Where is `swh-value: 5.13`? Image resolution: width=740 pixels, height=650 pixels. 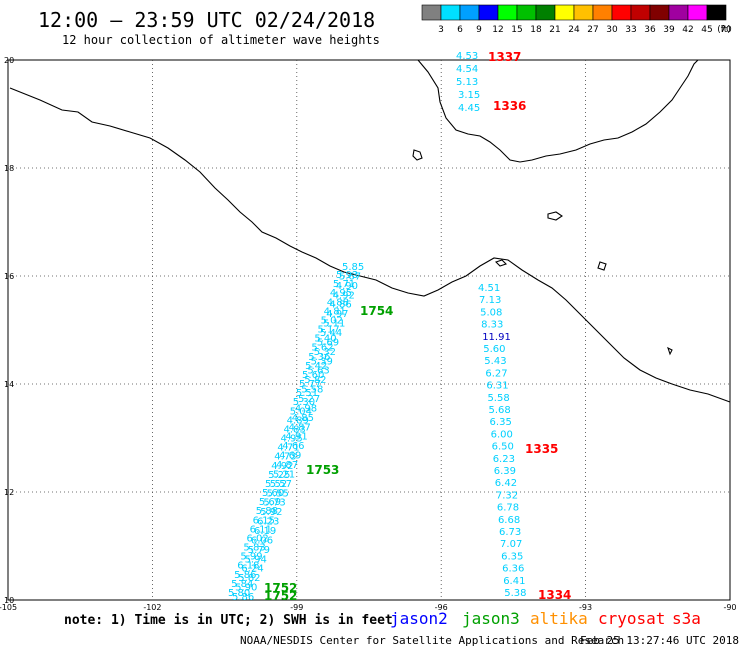
swh-value: 5.13 is located at coordinates (467, 82).